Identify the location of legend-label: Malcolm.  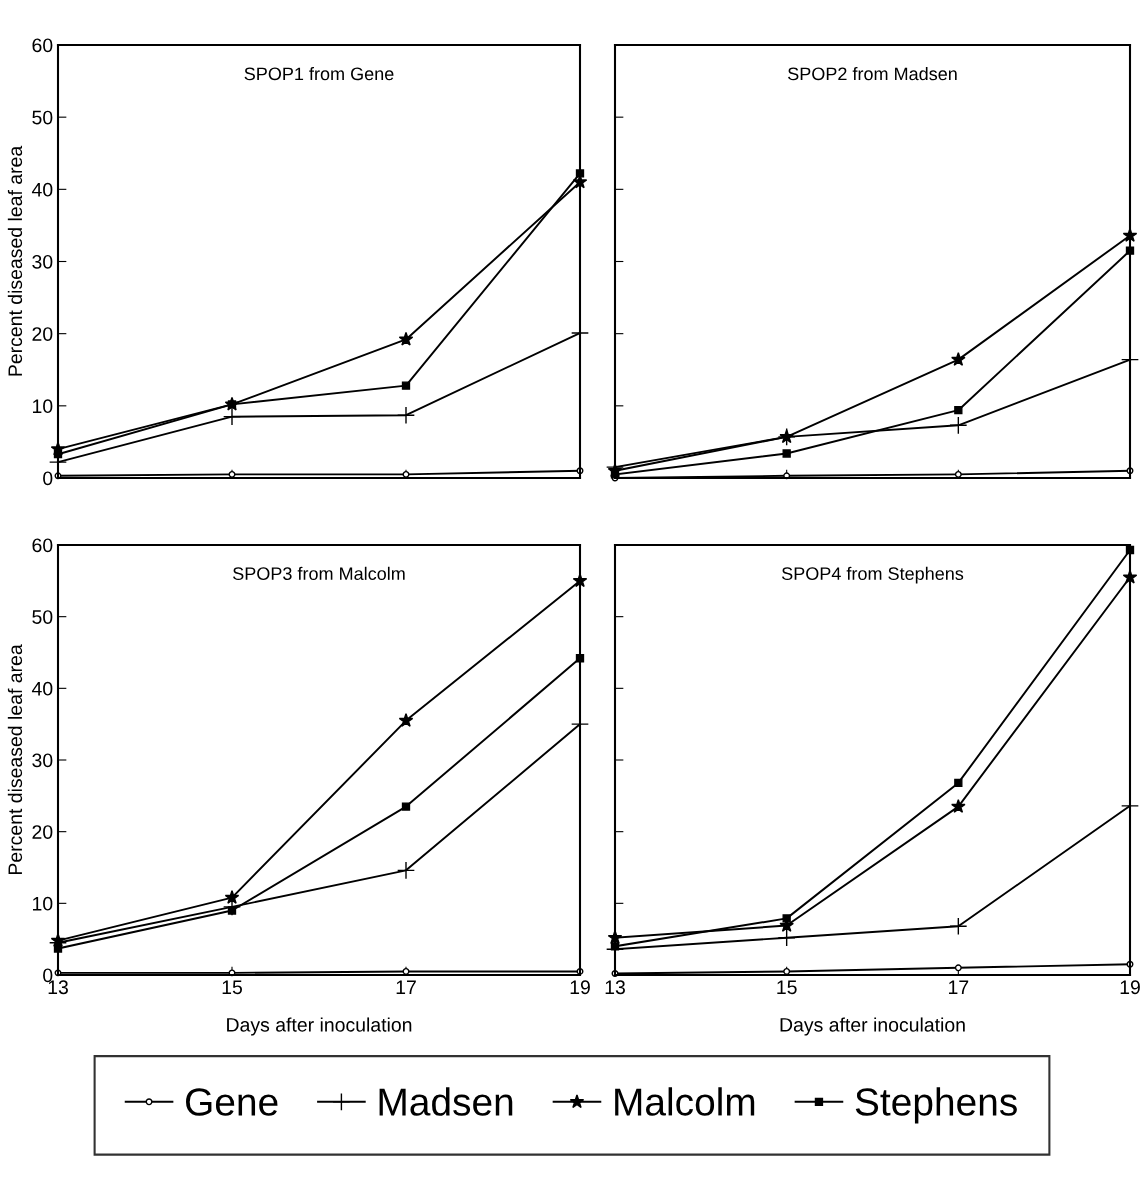
(685, 1101).